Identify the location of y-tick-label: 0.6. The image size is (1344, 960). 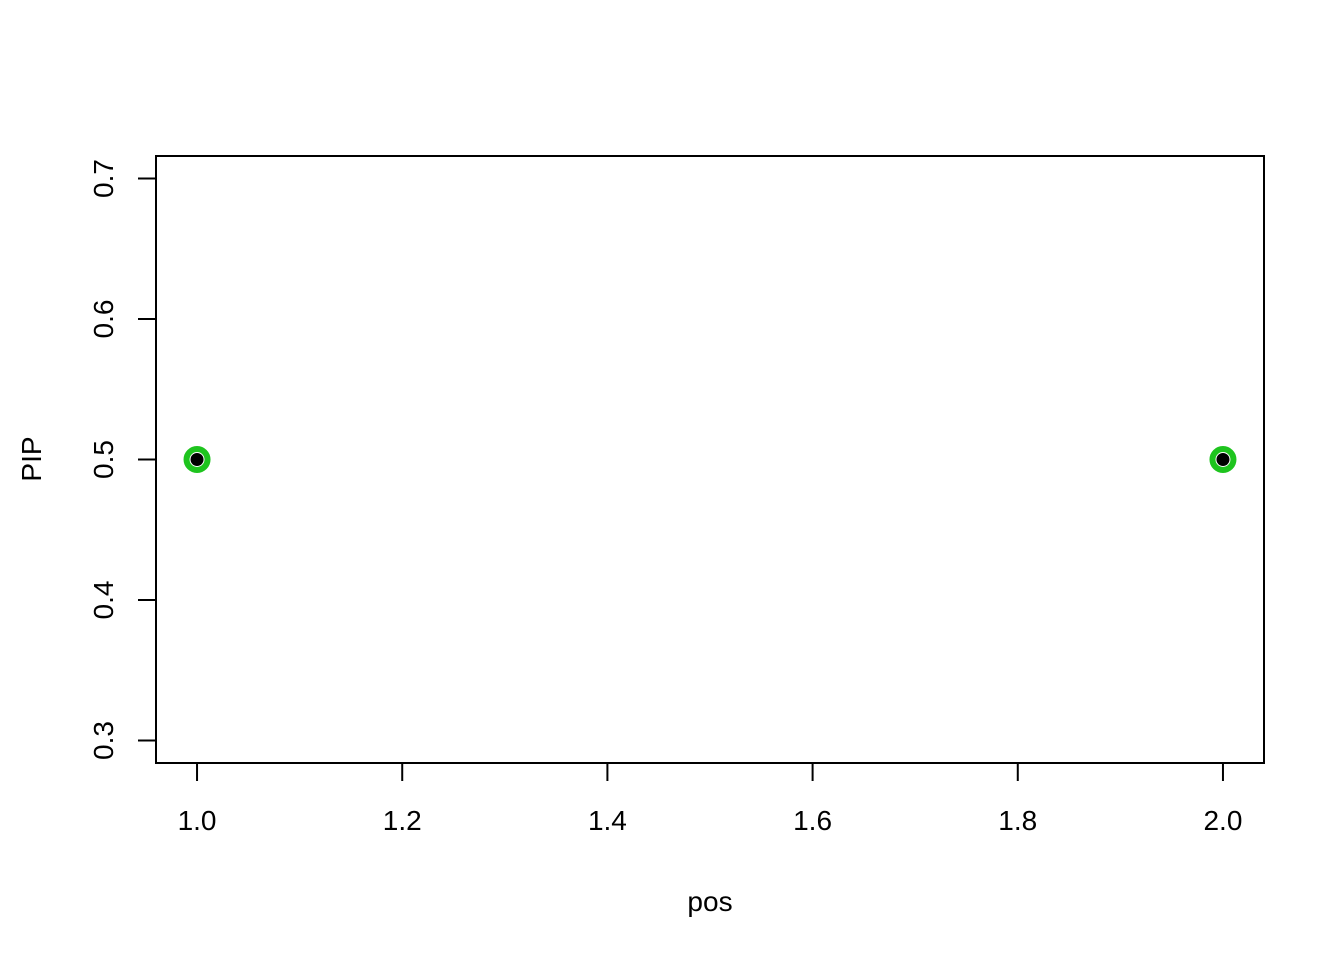
(103, 319).